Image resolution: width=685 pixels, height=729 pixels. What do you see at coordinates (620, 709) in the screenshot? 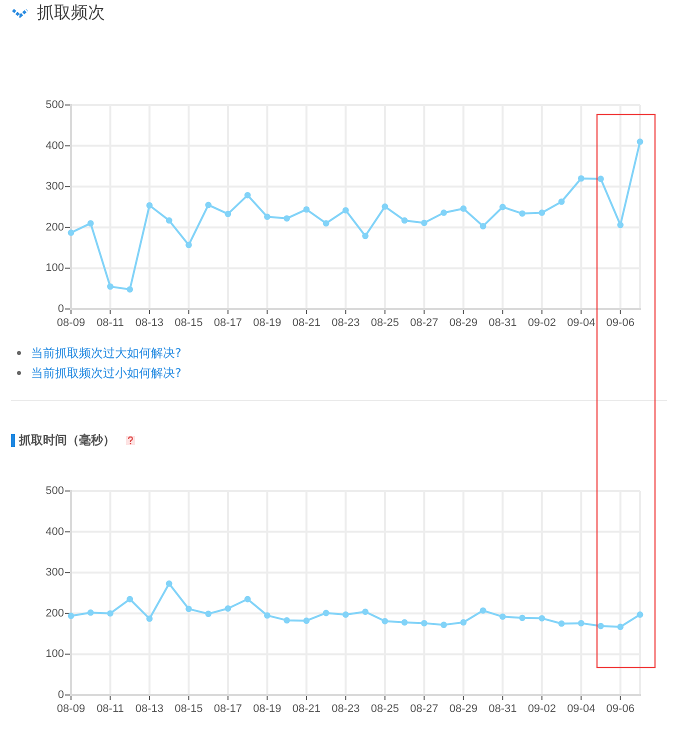
I see `x-tick-label: 09-06` at bounding box center [620, 709].